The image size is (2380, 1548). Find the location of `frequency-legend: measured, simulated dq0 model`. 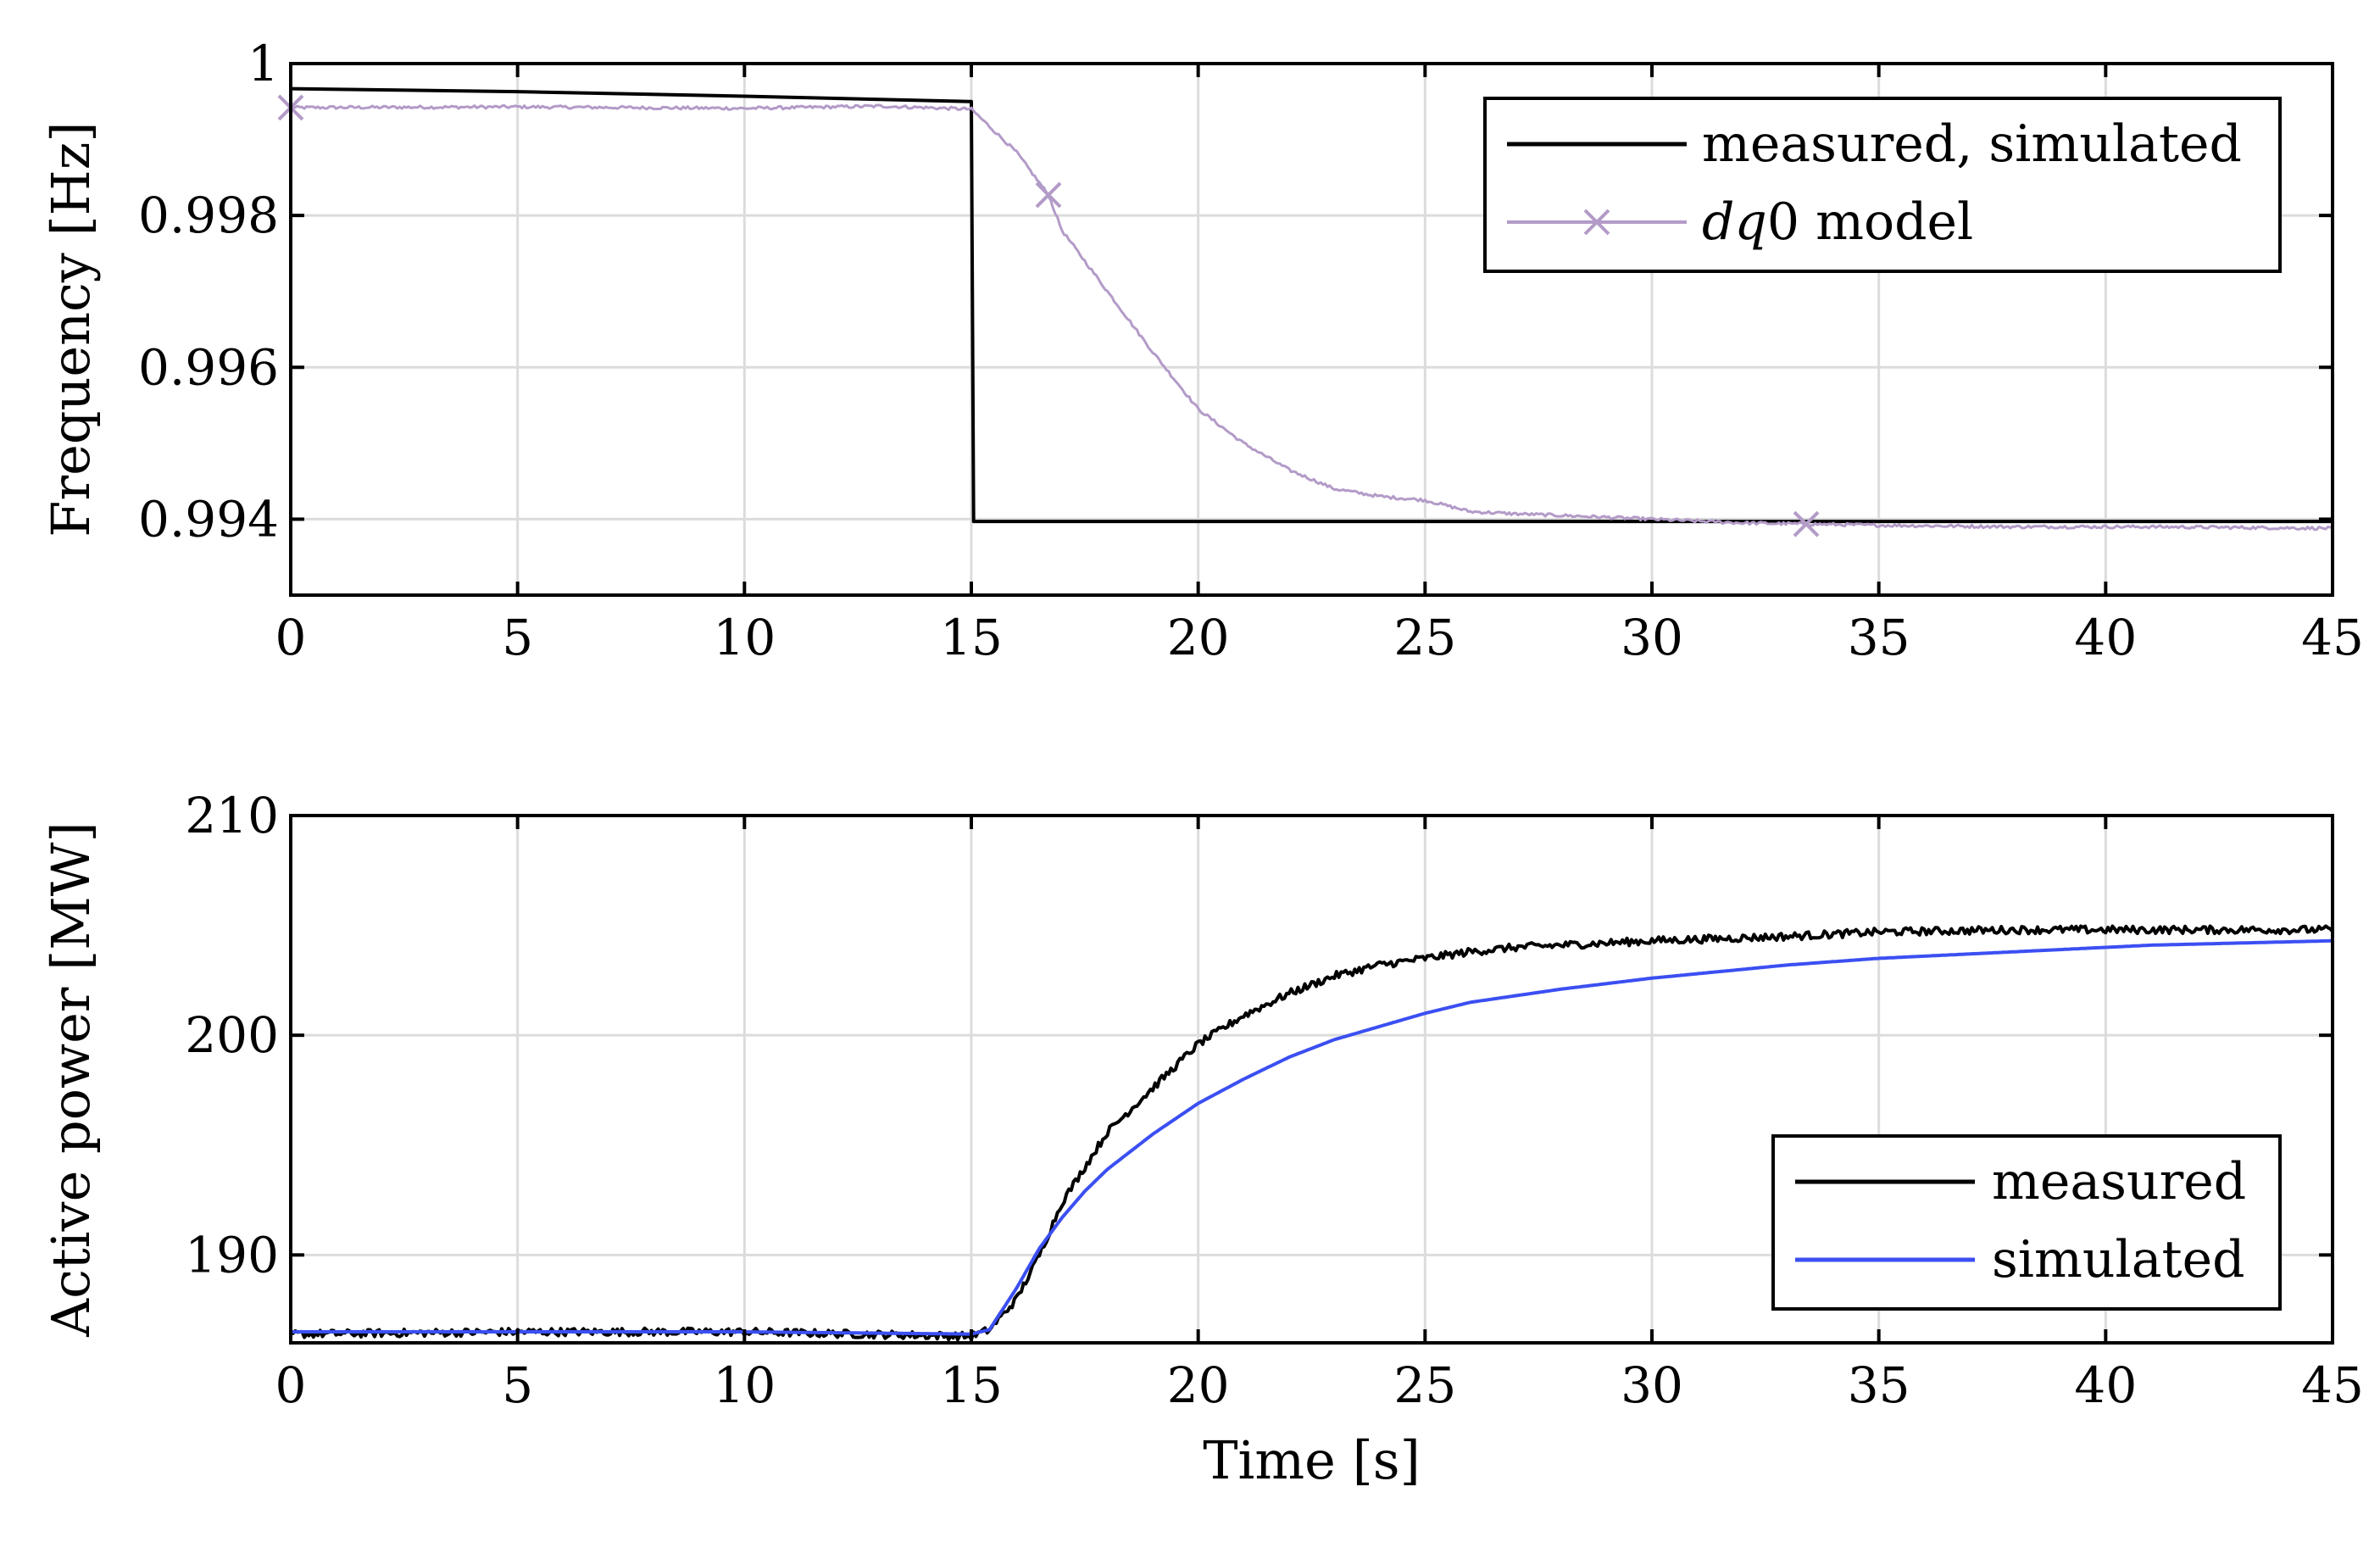

frequency-legend: measured, simulated dq0 model is located at coordinates (1883, 185).